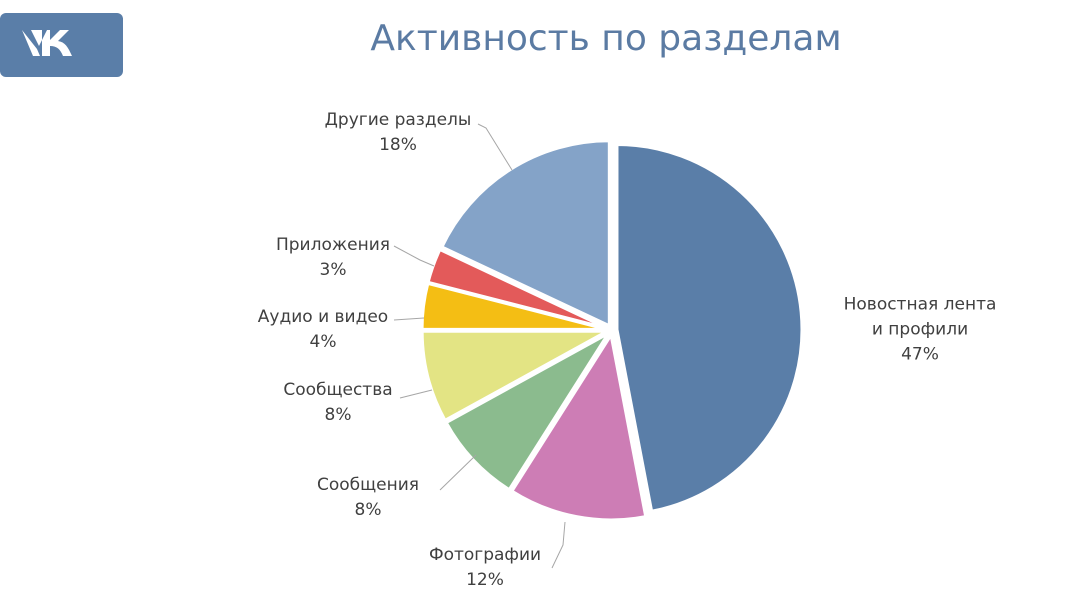 Image resolution: width=1068 pixels, height=602 pixels. I want to click on category-label: Фотографии, so click(485, 555).